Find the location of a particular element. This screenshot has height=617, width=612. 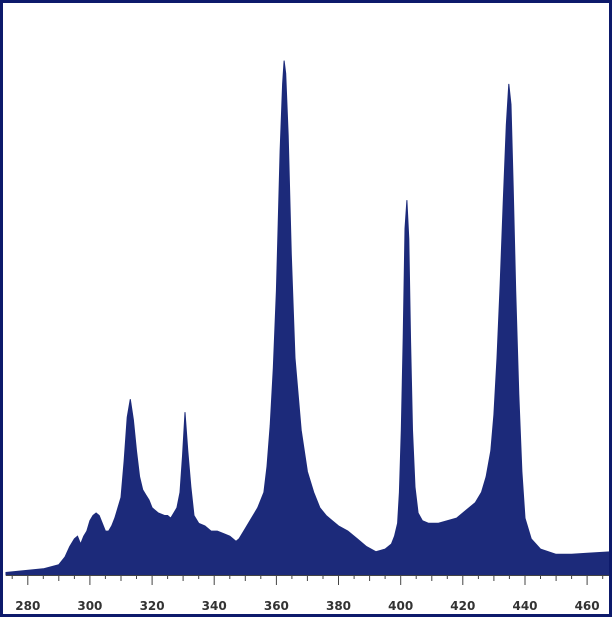

x-tick-label: 420 is located at coordinates (462, 606).